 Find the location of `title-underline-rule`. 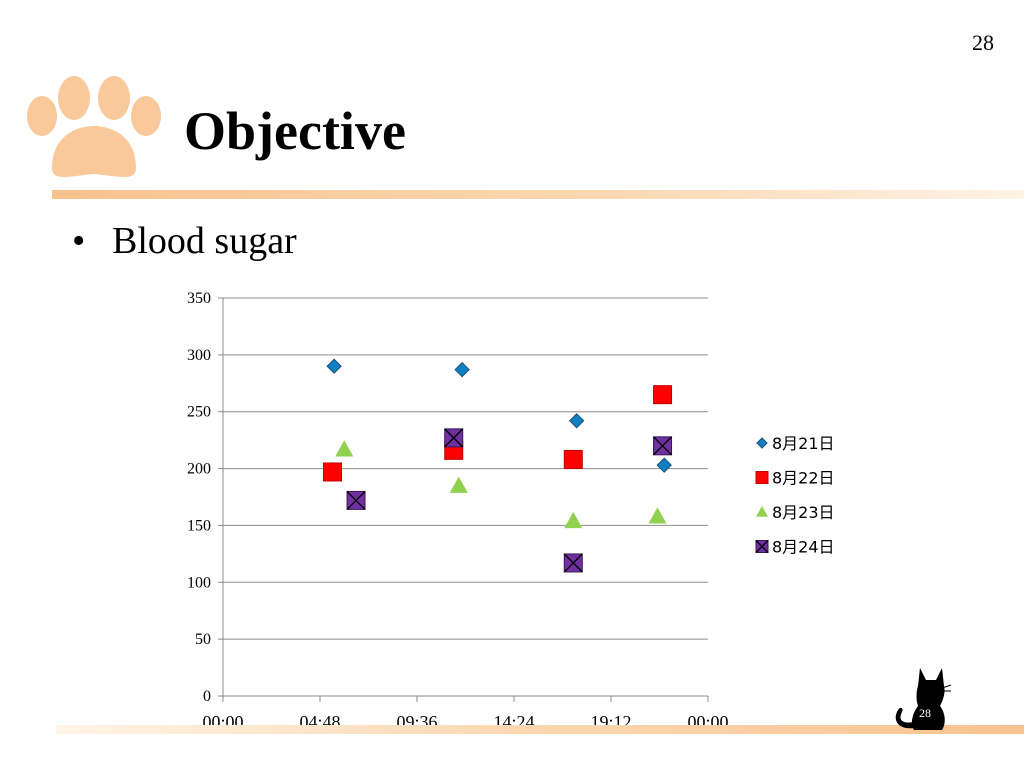

title-underline-rule is located at coordinates (538, 194).